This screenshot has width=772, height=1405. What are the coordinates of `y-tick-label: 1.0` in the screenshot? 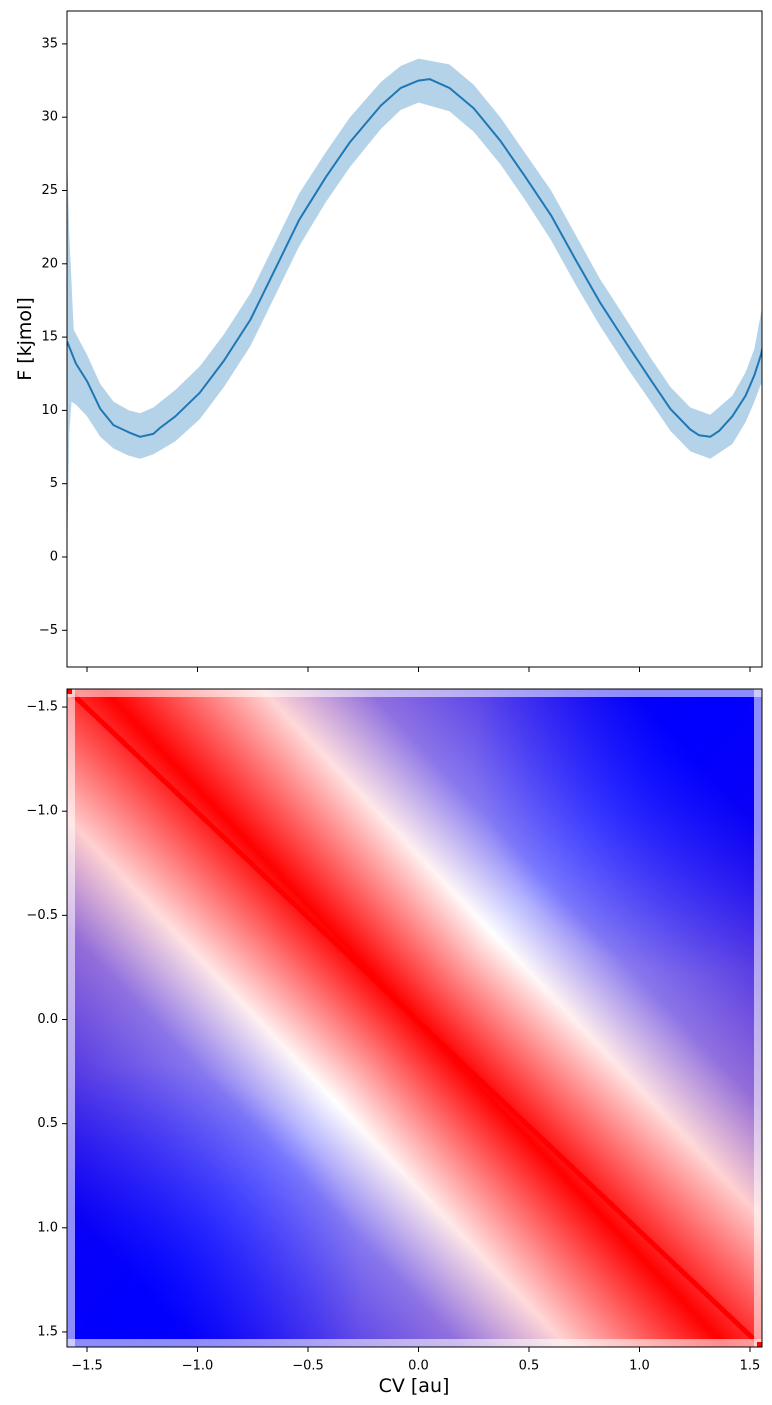 It's located at (47, 1227).